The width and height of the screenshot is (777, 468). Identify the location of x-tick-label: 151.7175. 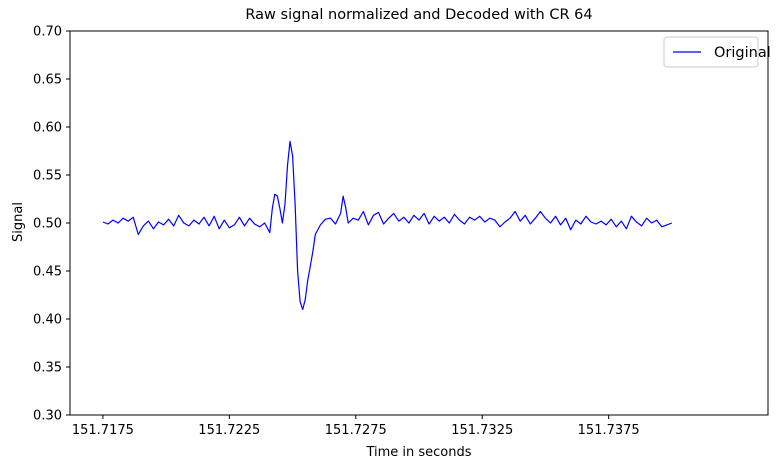
(103, 430).